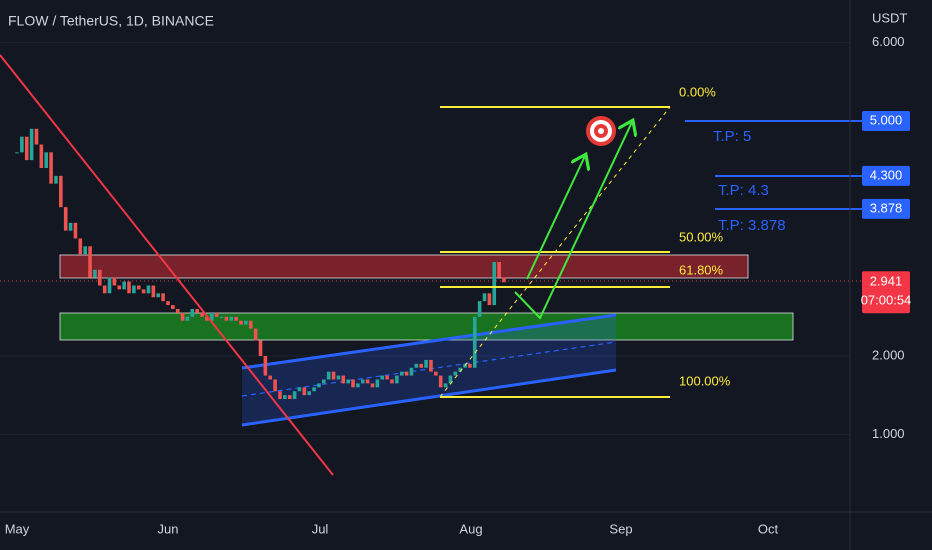 The image size is (932, 550). I want to click on price-tag-label: 4.300, so click(886, 174).